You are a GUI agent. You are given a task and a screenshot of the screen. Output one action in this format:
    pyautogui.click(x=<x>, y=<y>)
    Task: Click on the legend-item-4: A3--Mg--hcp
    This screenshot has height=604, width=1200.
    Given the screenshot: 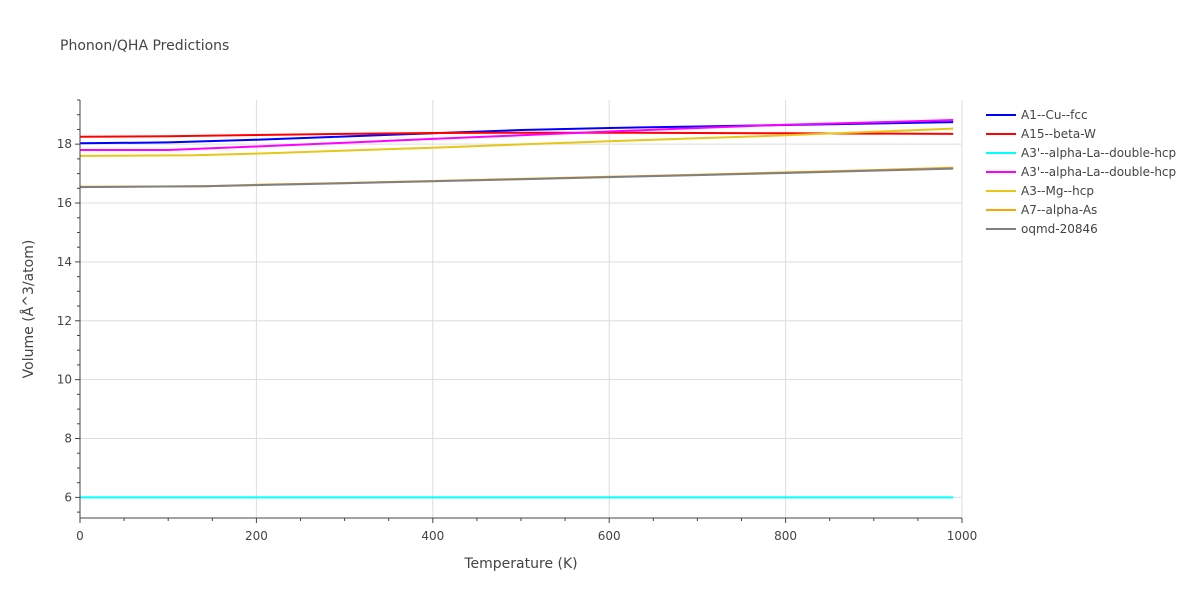 What is the action you would take?
    pyautogui.click(x=1040, y=191)
    